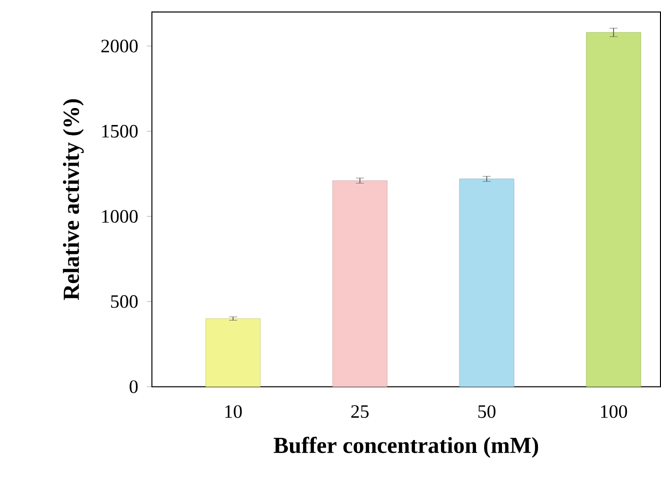 The width and height of the screenshot is (661, 504). I want to click on y-axis-title: Relative activity (%), so click(73, 199).